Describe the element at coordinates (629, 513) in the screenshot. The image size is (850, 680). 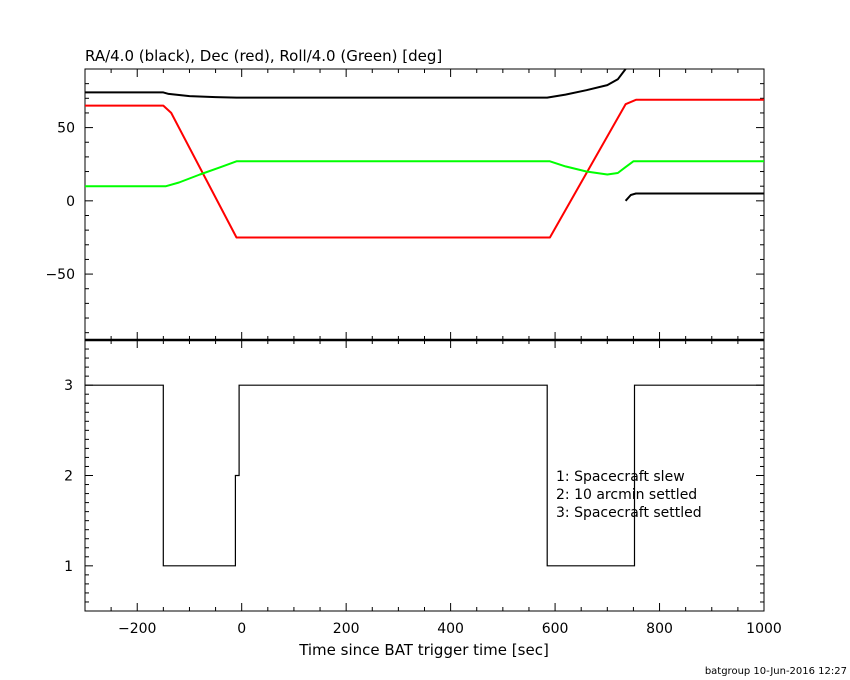
I see `annotation-settled: 3: Spacecraft settled` at that location.